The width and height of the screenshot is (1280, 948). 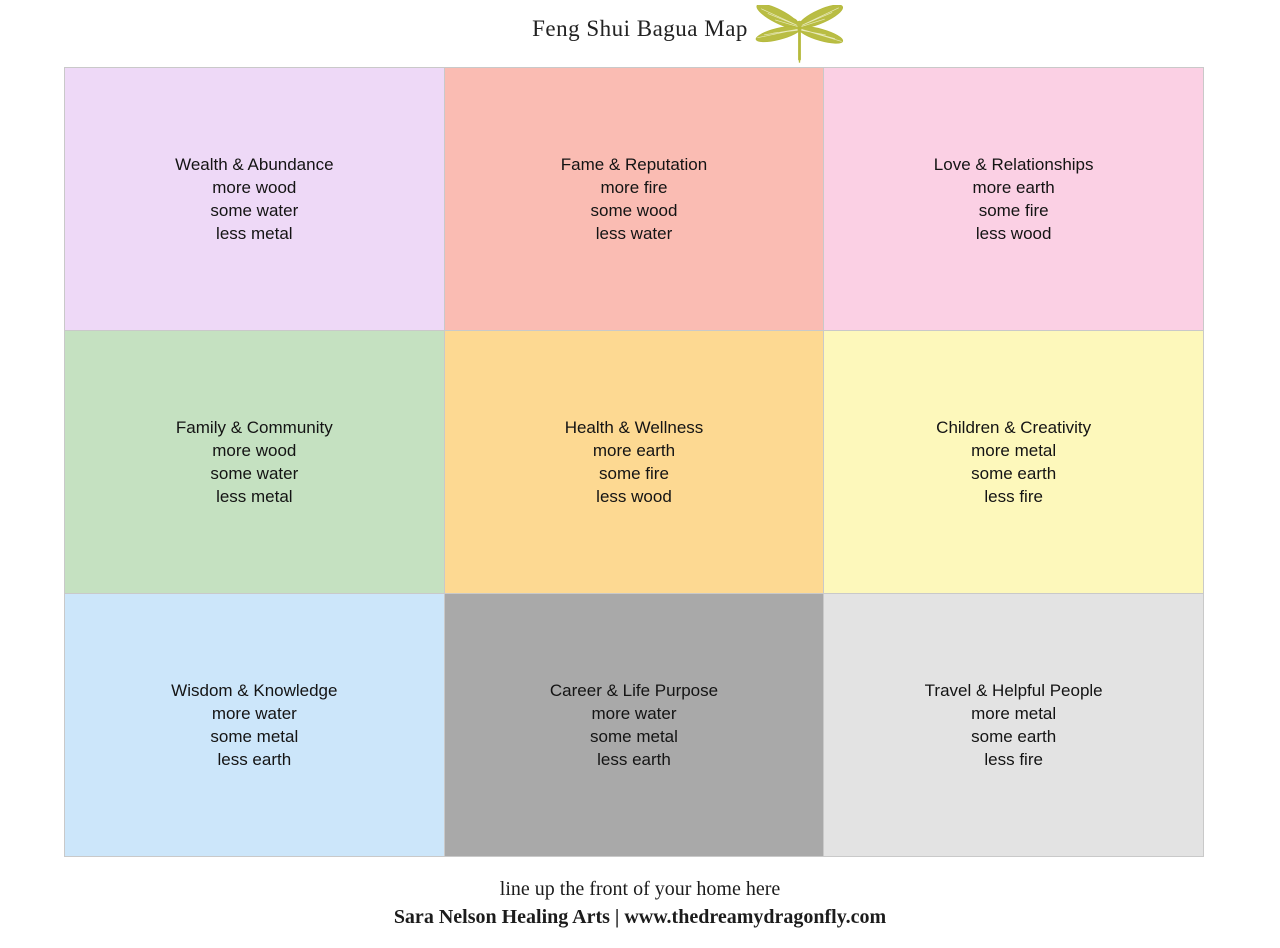 What do you see at coordinates (634, 690) in the screenshot?
I see `cell-title: Career & Life Purpose` at bounding box center [634, 690].